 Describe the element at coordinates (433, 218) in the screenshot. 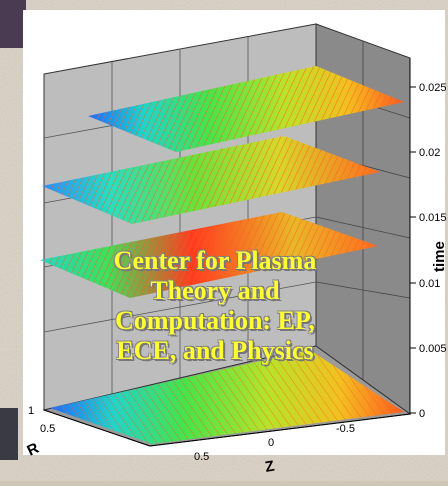

I see `time-tick-label: 0.015` at that location.